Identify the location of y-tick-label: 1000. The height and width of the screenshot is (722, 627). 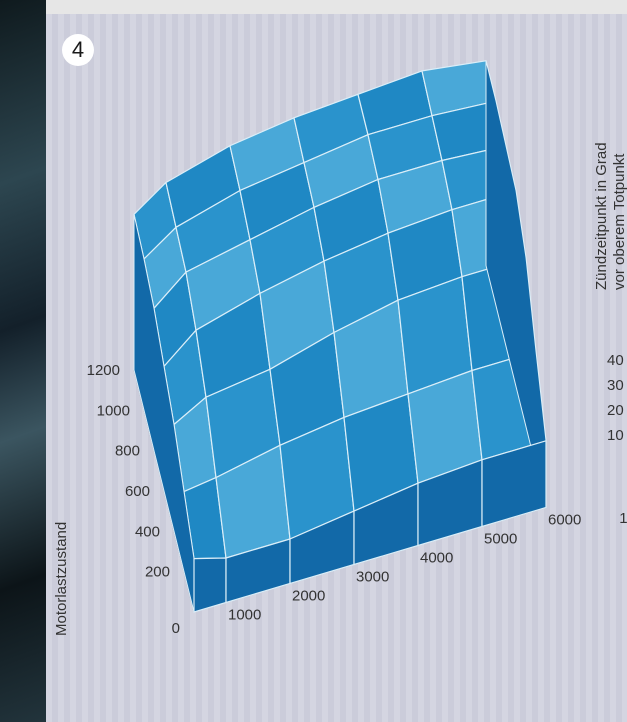
(113, 410).